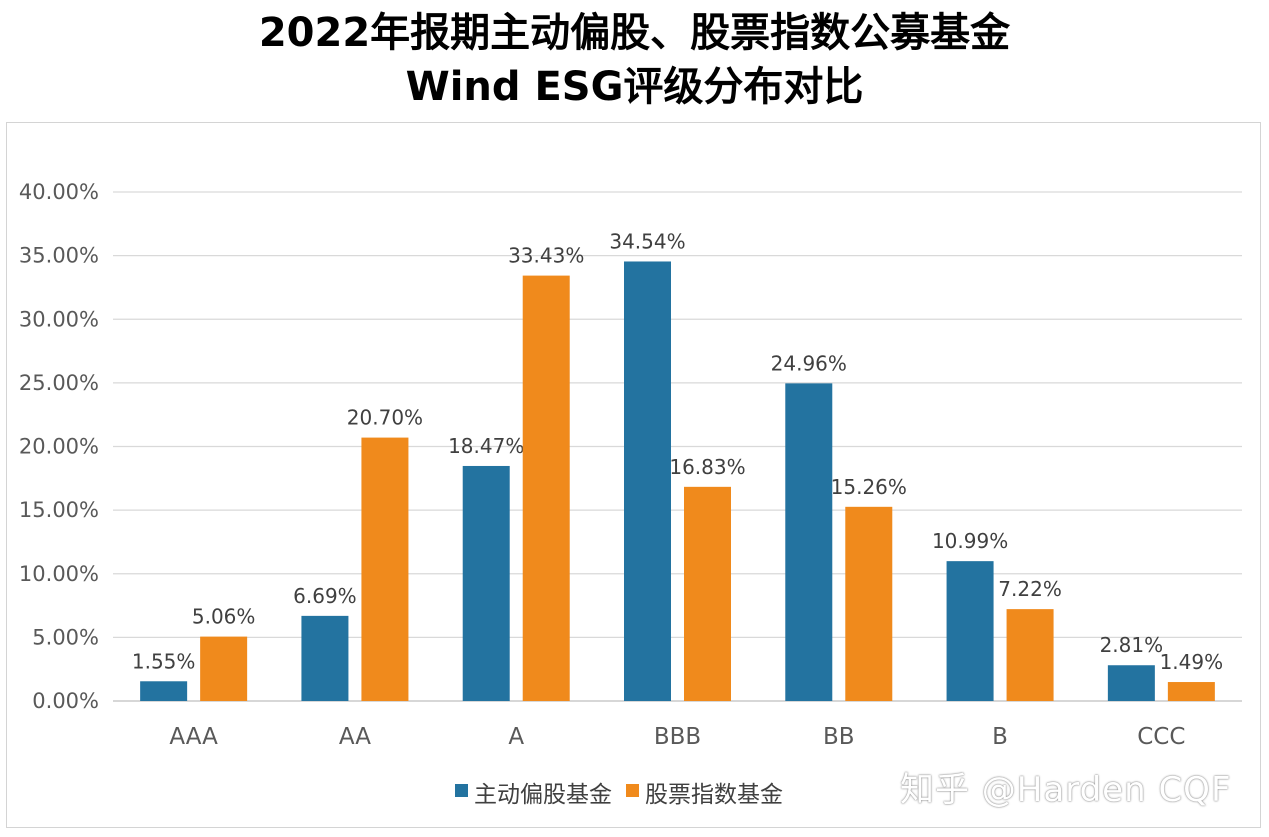 The height and width of the screenshot is (837, 1269). I want to click on data-label: 16.83%, so click(707, 467).